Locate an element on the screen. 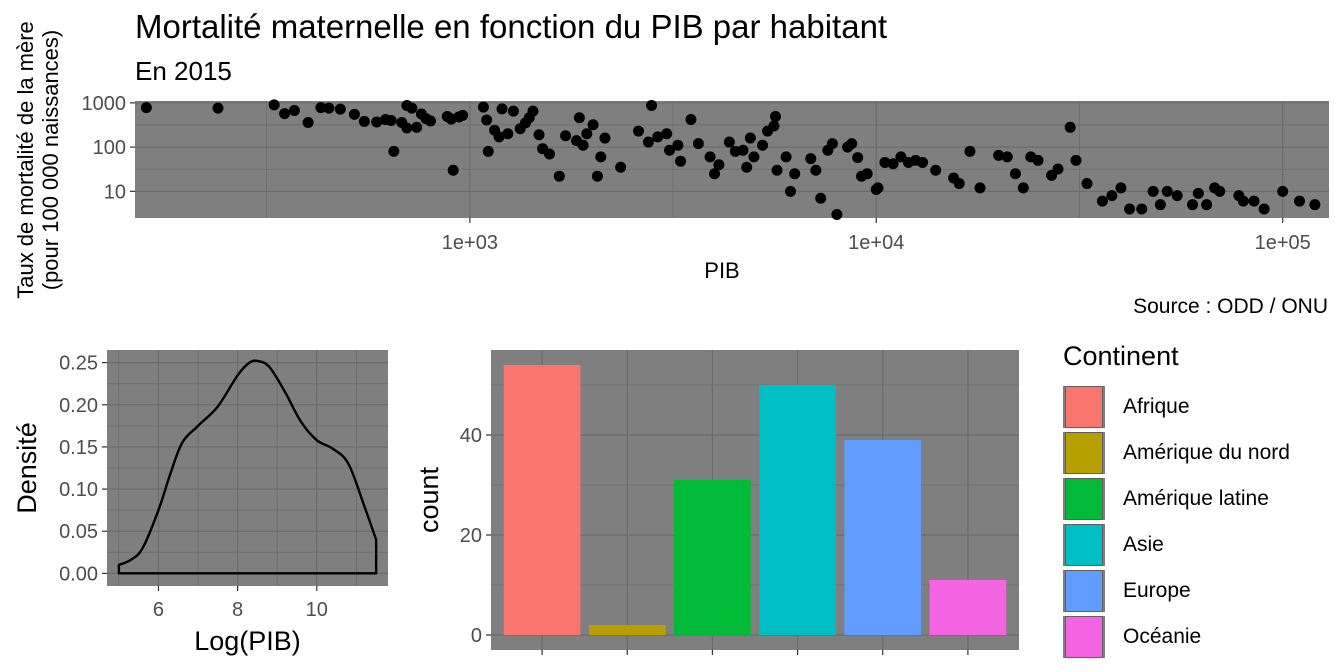 This screenshot has height=672, width=1344. density-x-tick-label: 8 is located at coordinates (237, 610).